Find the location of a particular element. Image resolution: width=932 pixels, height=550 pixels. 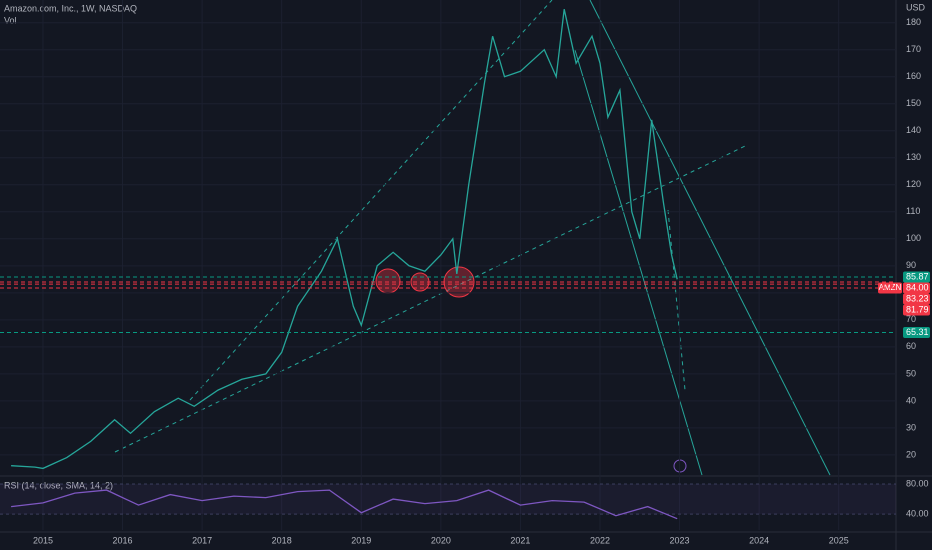

price-level-label: 83.23 is located at coordinates (917, 298).